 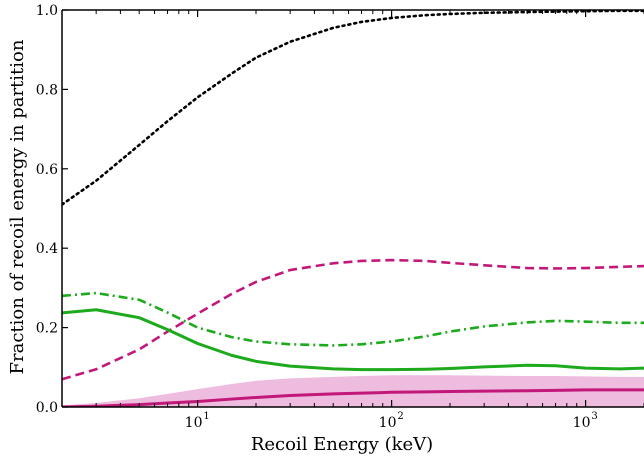 I want to click on y-tick-label: 0.6, so click(x=47, y=170).